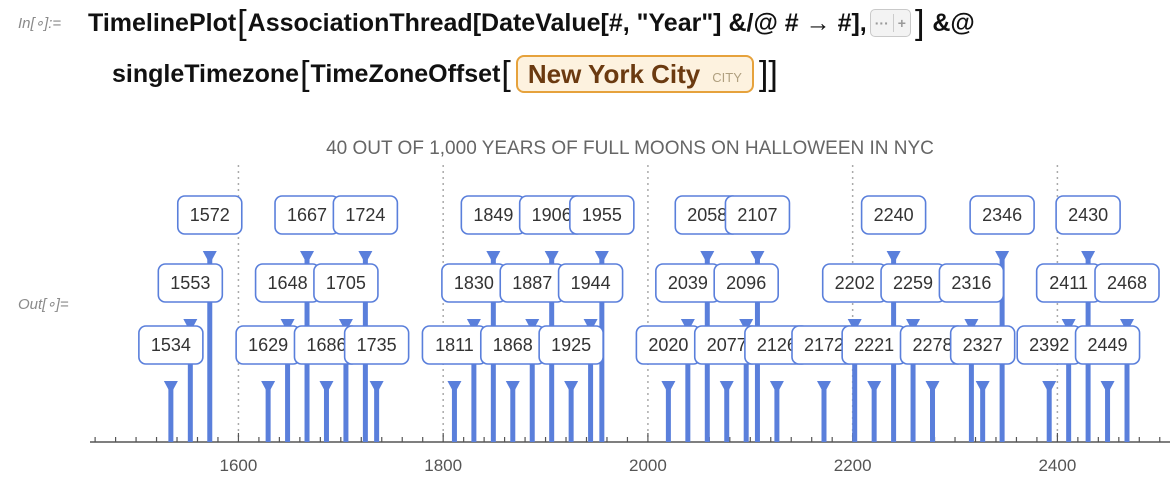  I want to click on expand-plus-icon: +, so click(901, 23).